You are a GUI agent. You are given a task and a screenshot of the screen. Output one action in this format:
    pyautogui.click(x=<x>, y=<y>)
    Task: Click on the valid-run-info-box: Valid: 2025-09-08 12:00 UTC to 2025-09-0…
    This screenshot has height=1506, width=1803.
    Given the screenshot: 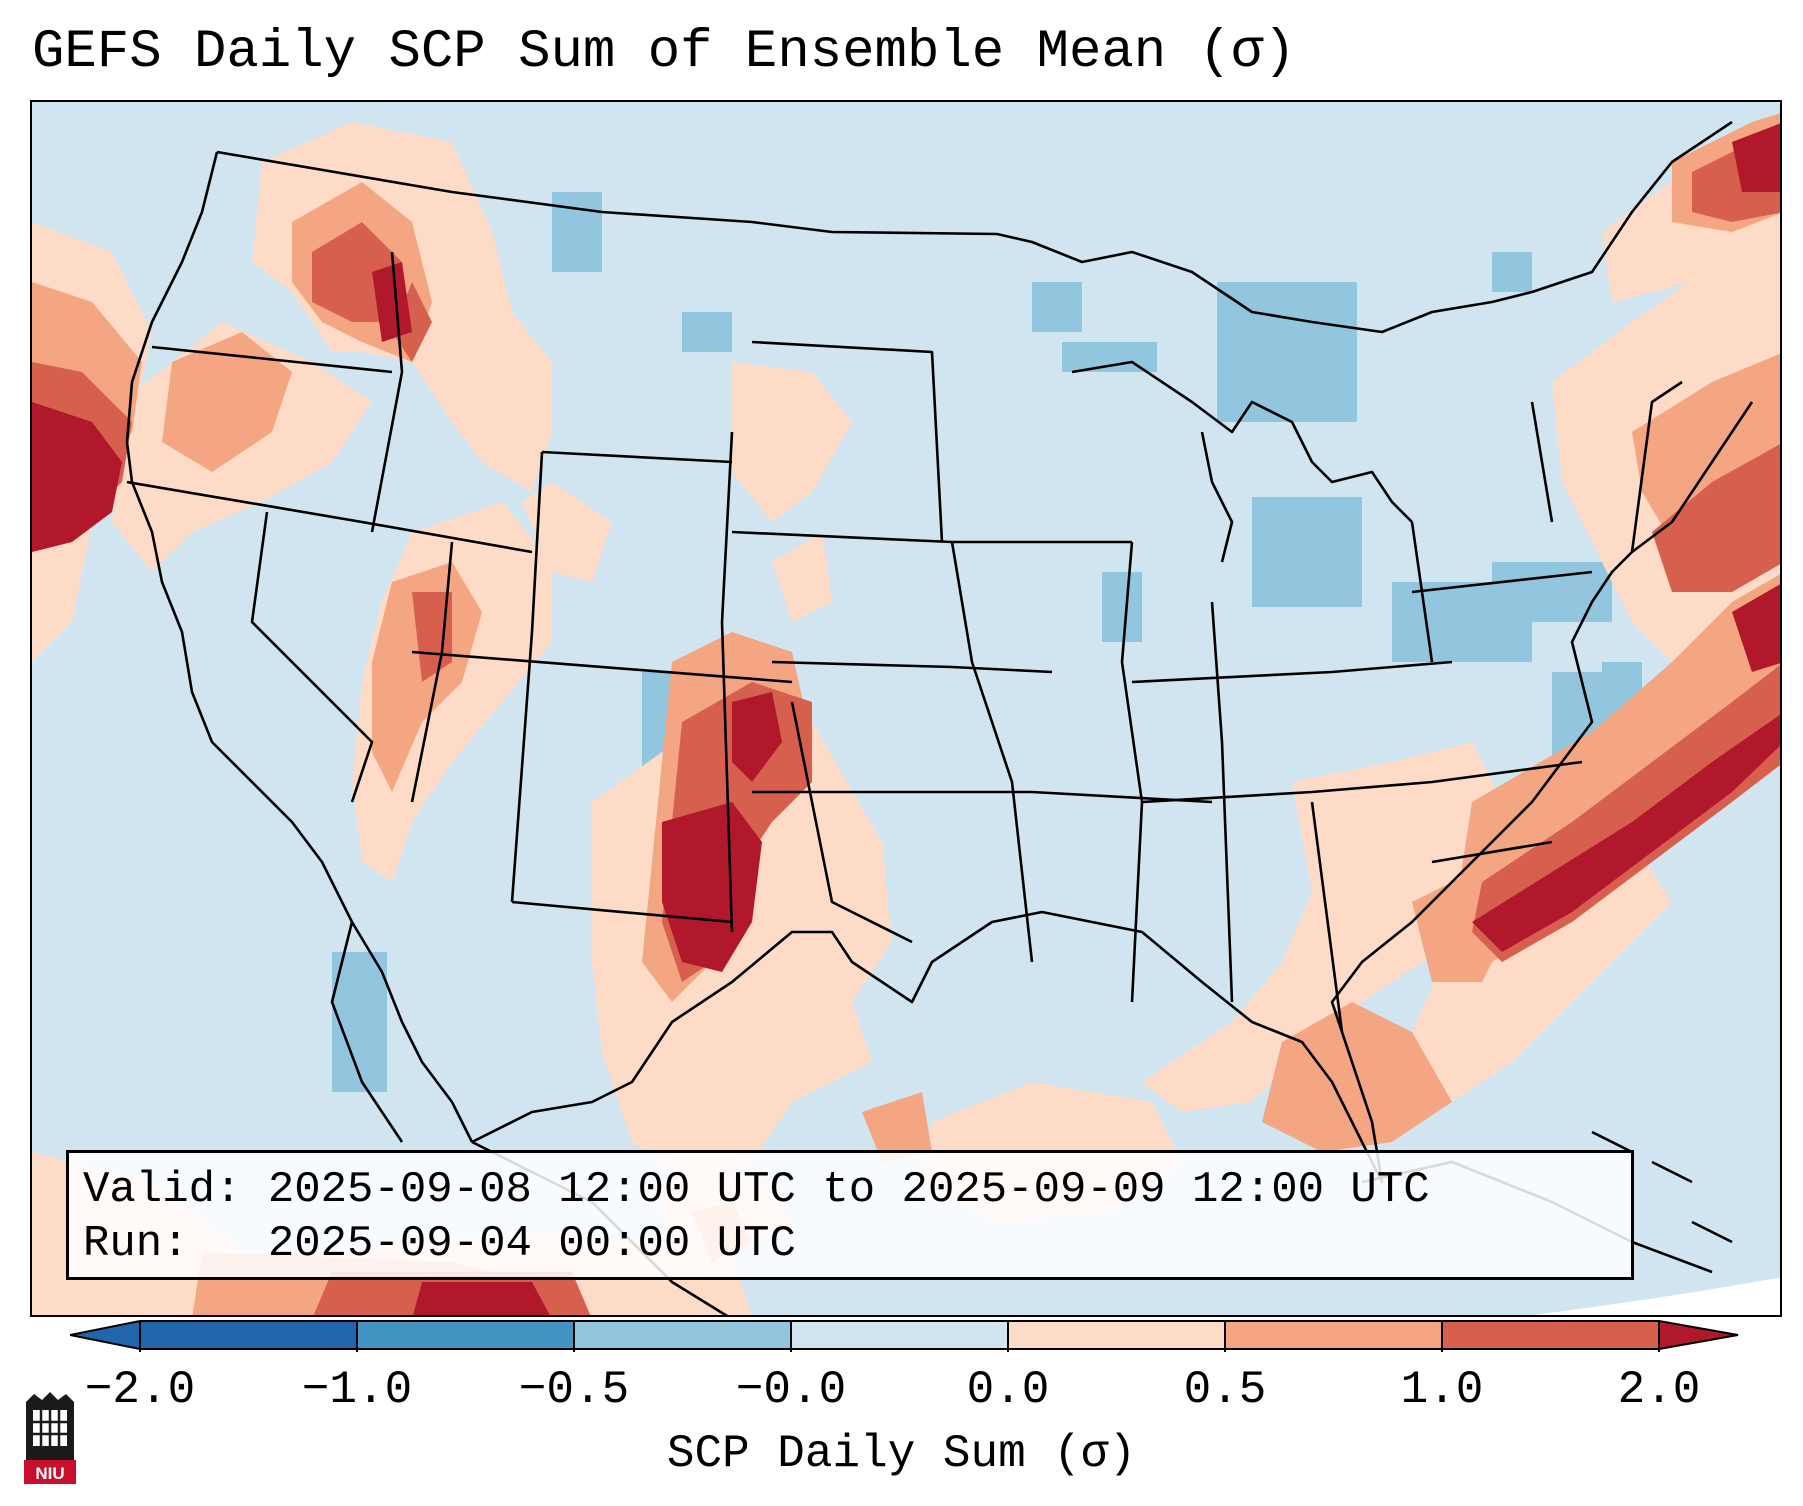 What is the action you would take?
    pyautogui.click(x=850, y=1215)
    